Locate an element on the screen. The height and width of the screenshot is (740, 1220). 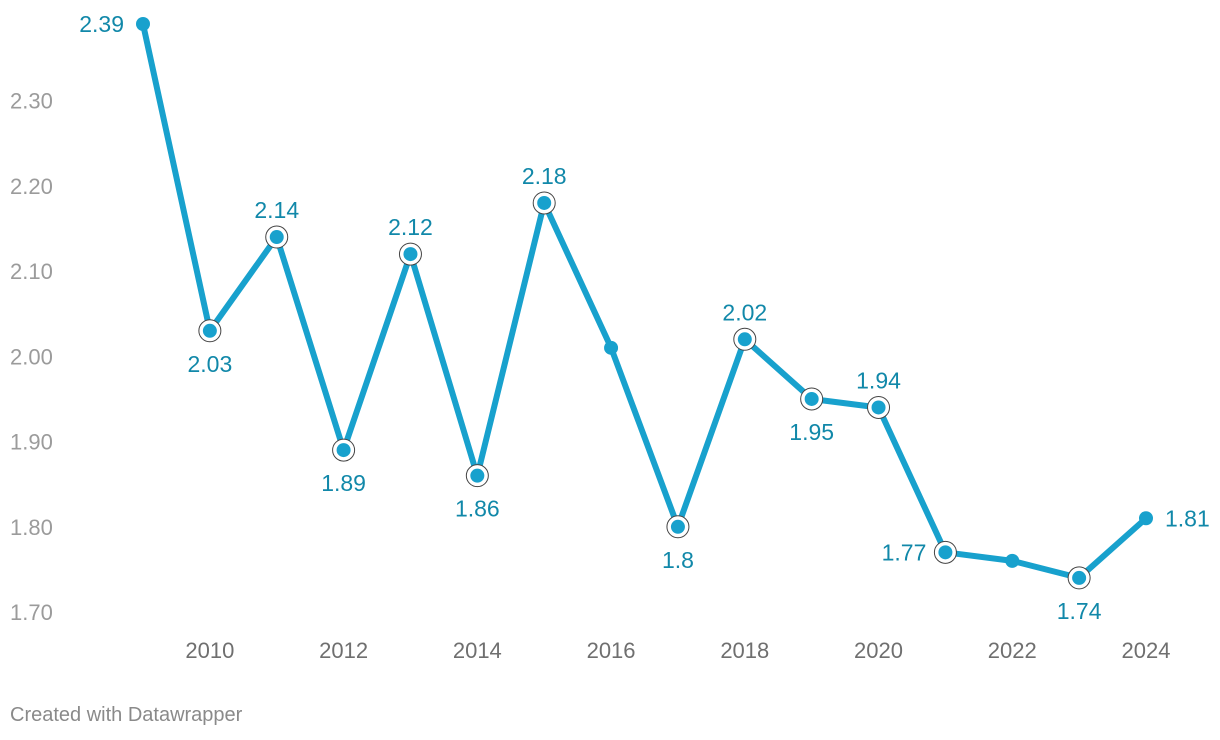
y-tick-label: 2.30 is located at coordinates (31, 101).